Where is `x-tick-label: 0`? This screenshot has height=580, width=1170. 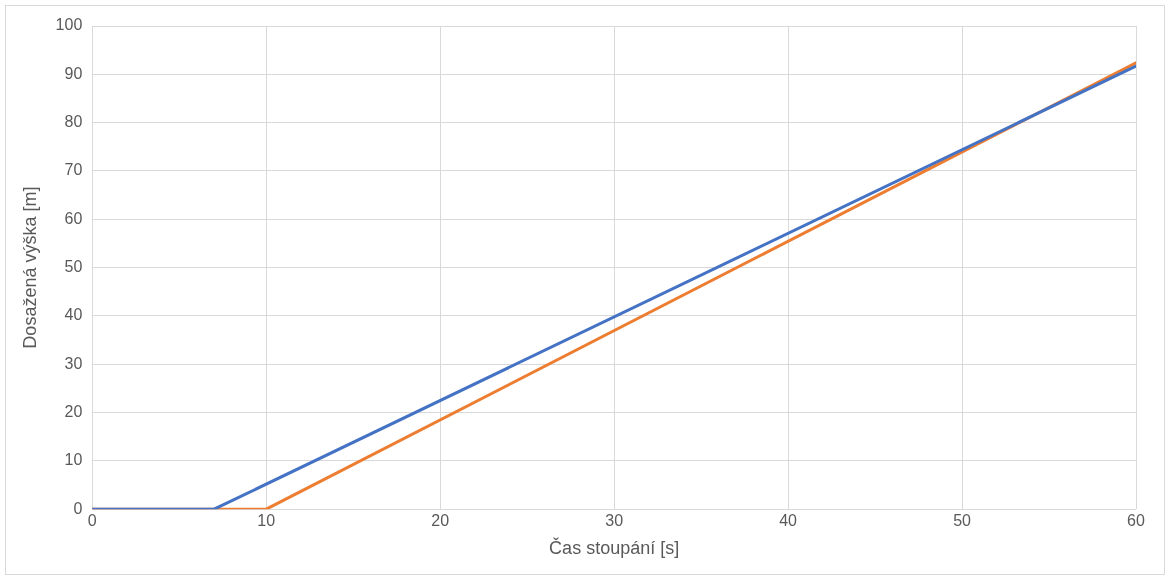 x-tick-label: 0 is located at coordinates (92, 521).